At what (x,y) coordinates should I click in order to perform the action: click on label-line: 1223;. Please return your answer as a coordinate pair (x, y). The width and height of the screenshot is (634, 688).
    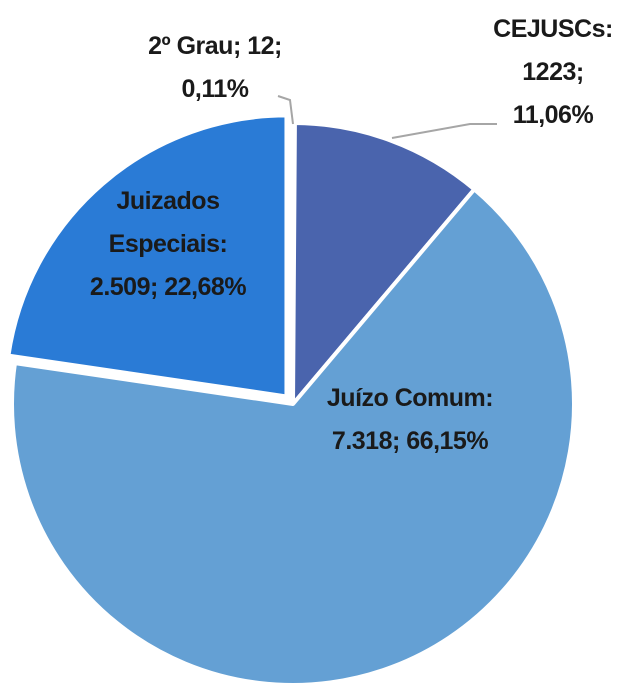
    Looking at the image, I should click on (553, 72).